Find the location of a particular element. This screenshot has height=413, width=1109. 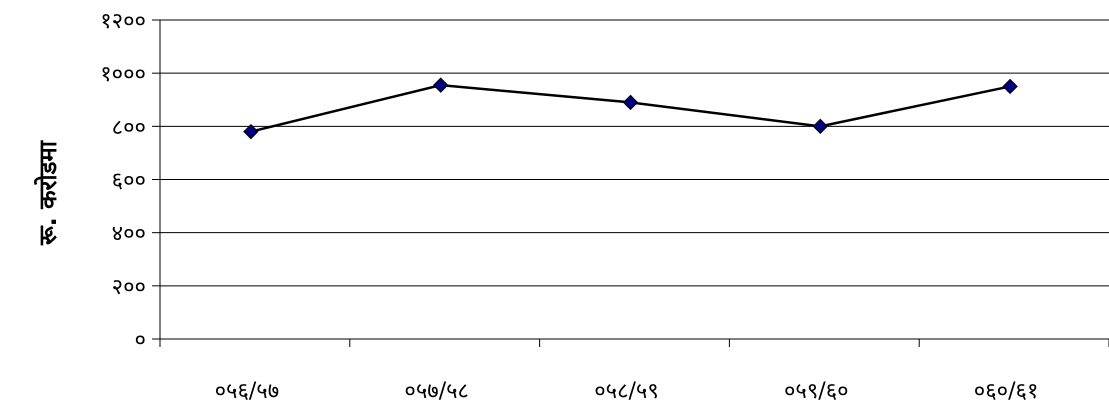

series-layer is located at coordinates (630, 108).